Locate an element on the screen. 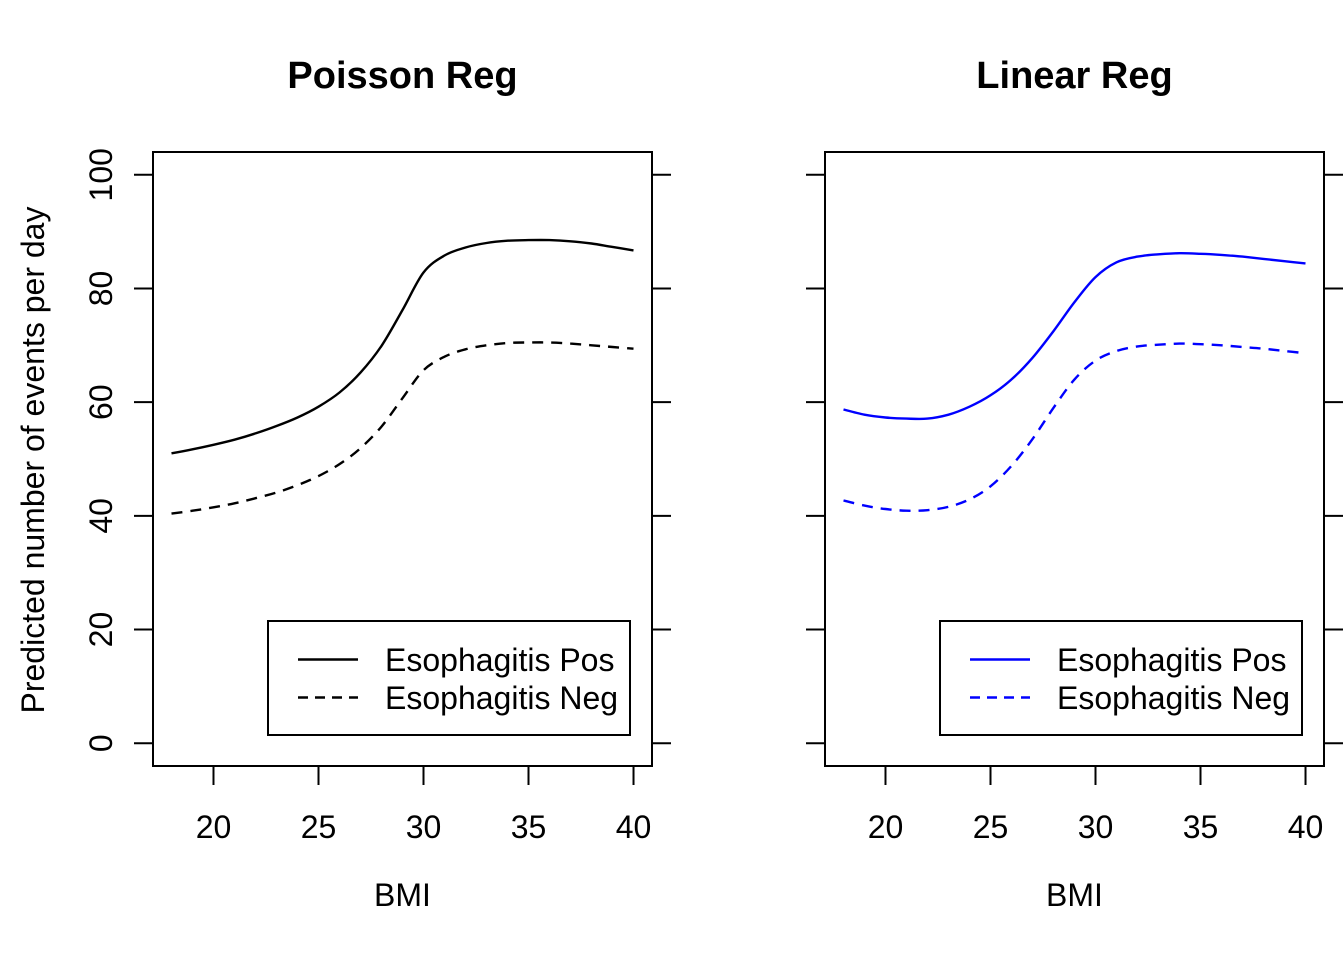  legend-box-poisson is located at coordinates (449, 678).